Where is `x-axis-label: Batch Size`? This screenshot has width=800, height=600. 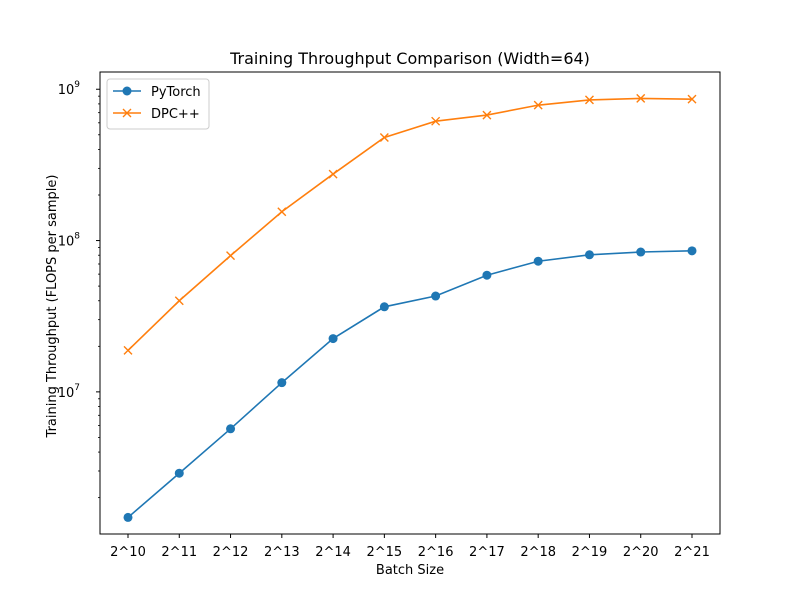 x-axis-label: Batch Size is located at coordinates (410, 570).